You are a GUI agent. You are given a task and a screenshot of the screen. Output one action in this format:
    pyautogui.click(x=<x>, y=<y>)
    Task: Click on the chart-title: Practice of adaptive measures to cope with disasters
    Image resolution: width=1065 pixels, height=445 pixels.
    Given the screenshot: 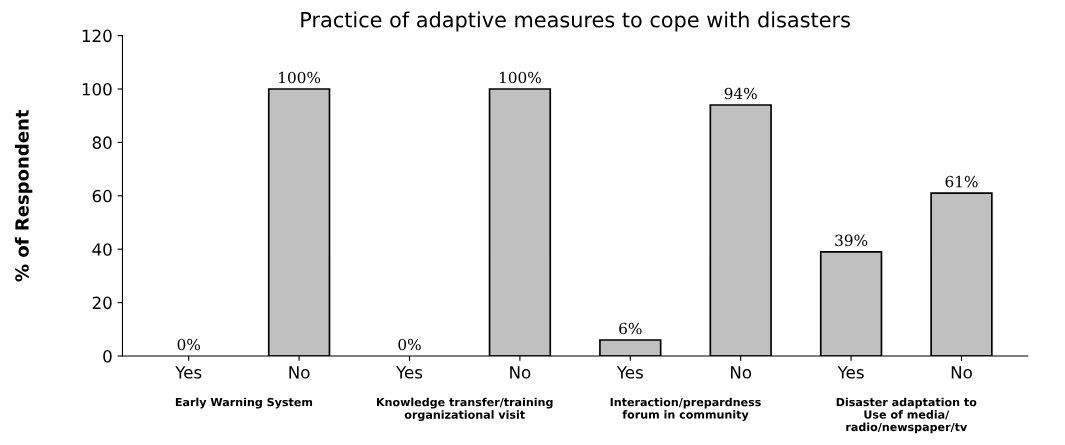 What is the action you would take?
    pyautogui.click(x=575, y=21)
    